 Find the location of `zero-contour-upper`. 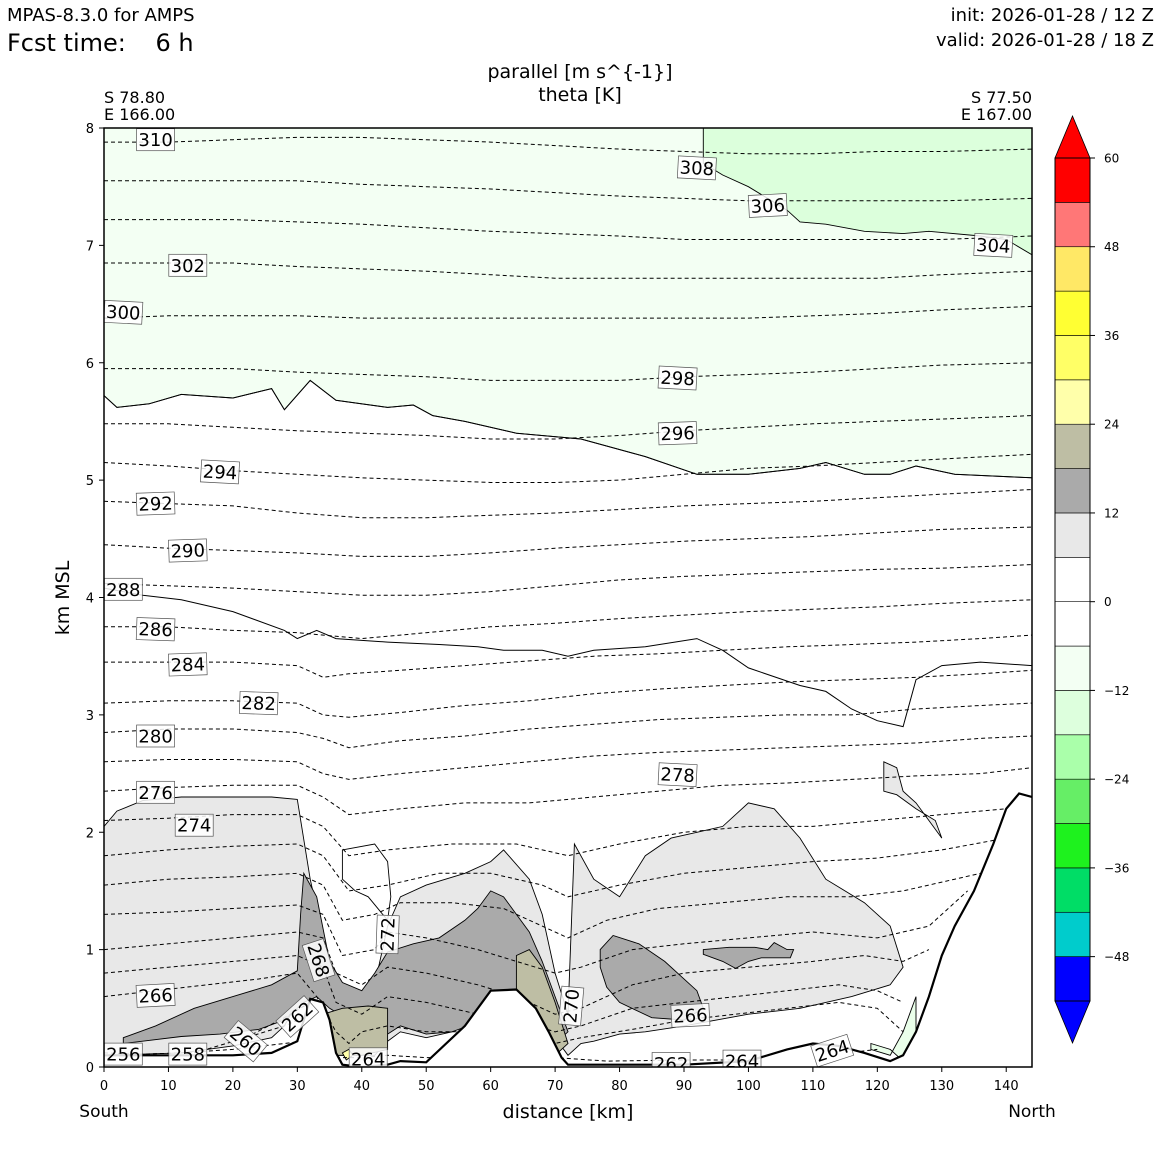

zero-contour-upper is located at coordinates (568, 429).